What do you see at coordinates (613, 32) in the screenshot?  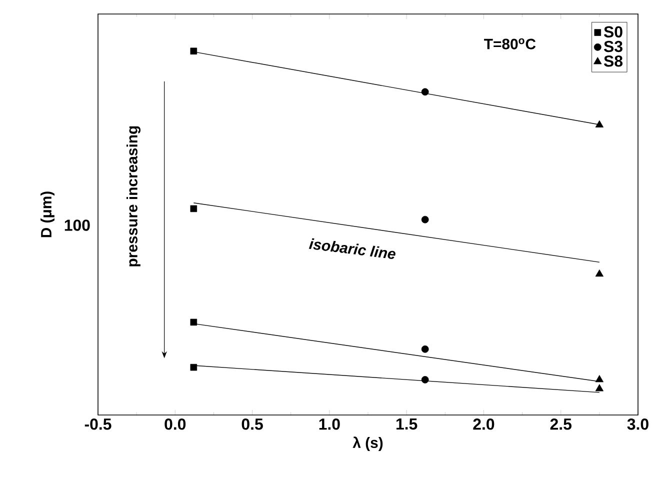 I see `legend-label: S0` at bounding box center [613, 32].